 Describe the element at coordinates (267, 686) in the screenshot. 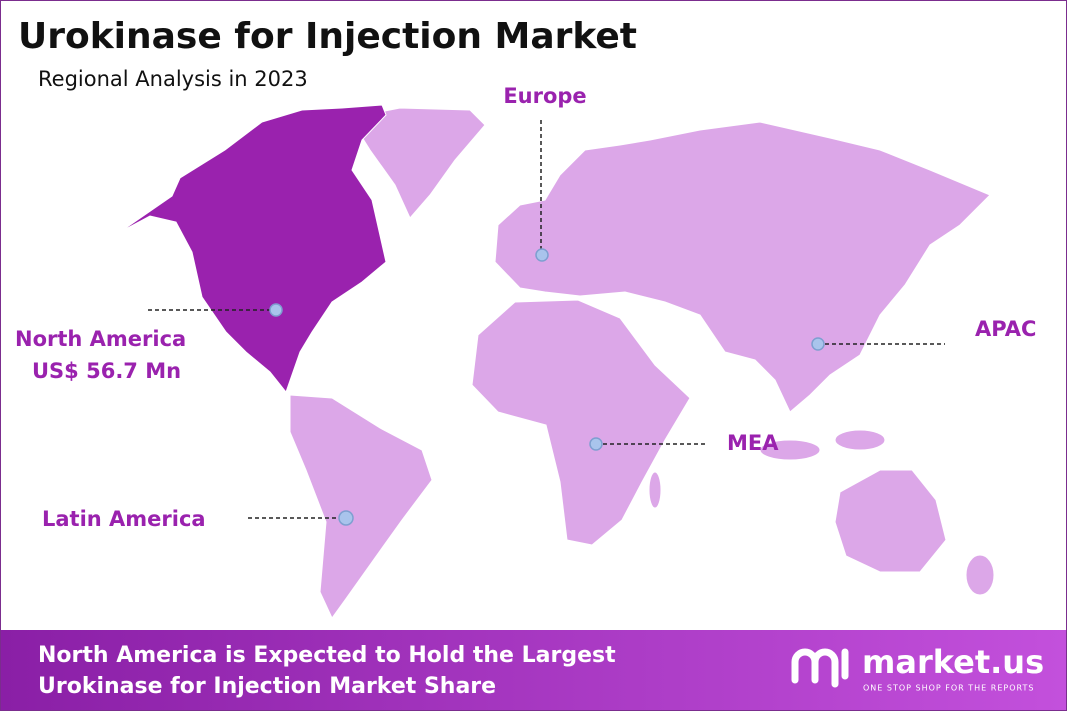

I see `footer-text: Urokinase for Injection Market Share` at that location.